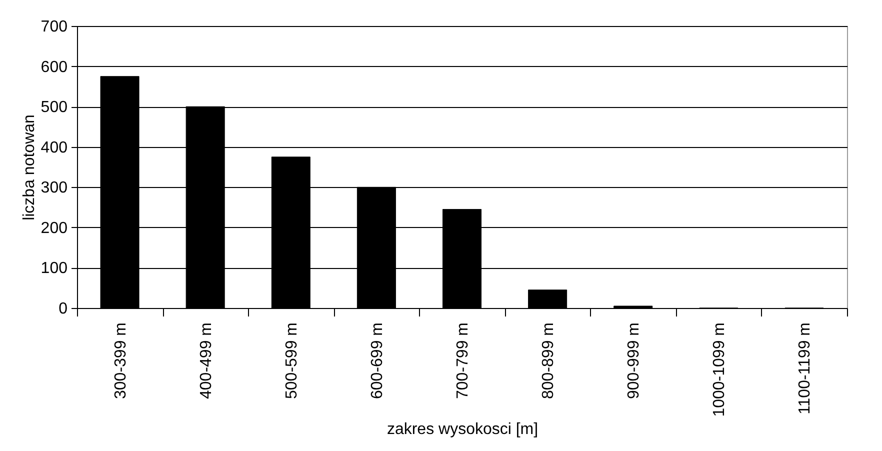 This screenshot has height=451, width=882. Describe the element at coordinates (54, 27) in the screenshot. I see `y-tick-label: 700` at that location.